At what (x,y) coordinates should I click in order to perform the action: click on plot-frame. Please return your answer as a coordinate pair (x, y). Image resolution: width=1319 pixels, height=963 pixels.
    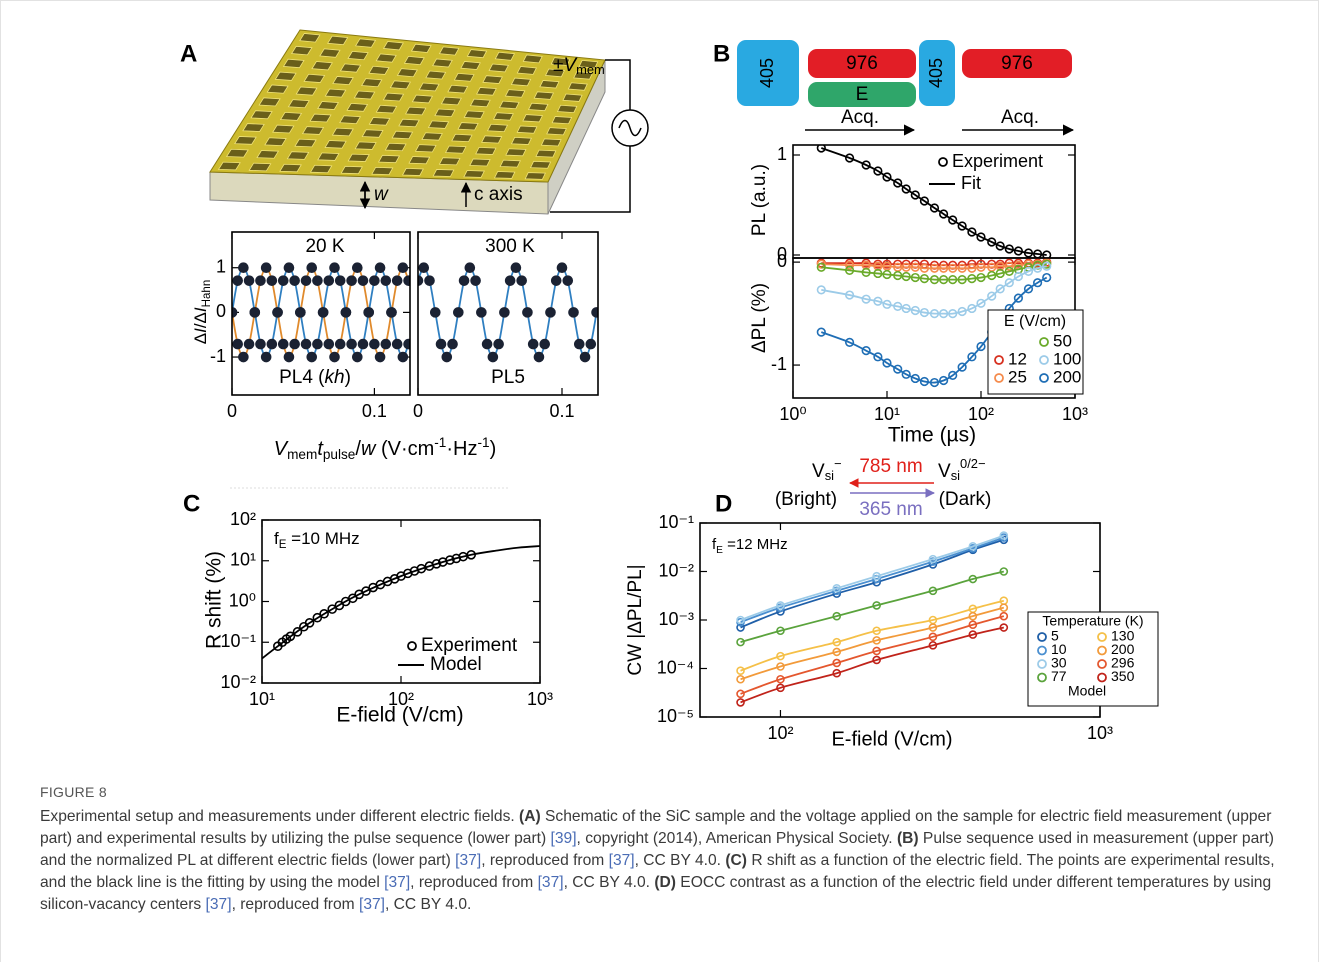
    Looking at the image, I should click on (508, 313).